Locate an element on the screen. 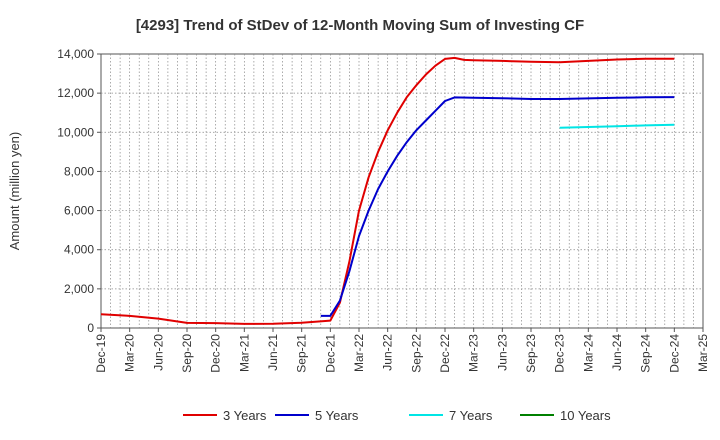 The image size is (720, 440). x-tick-label: Sep-21 is located at coordinates (302, 353).